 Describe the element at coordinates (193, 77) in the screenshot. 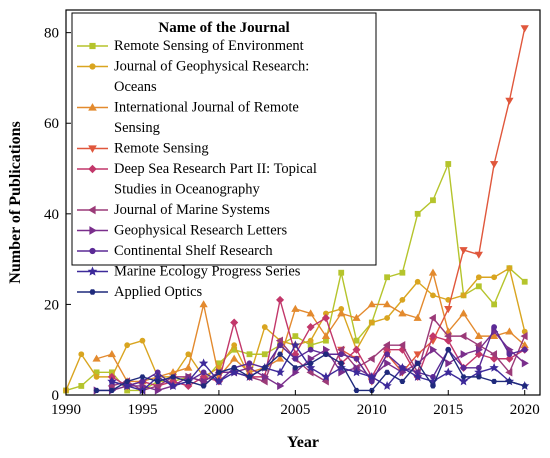

I see `legend-item: Journal of Geophysical Research: Oceans` at that location.